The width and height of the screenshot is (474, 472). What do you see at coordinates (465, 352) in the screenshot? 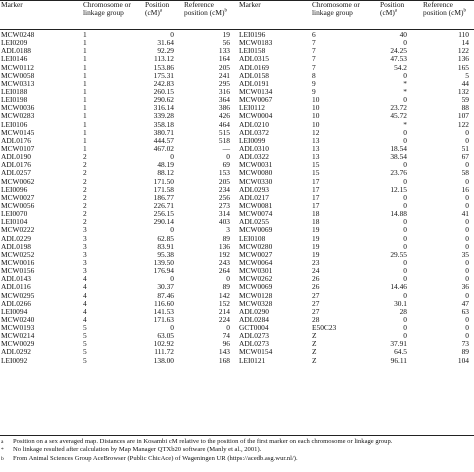
I see `reference-cell: 89` at bounding box center [465, 352].